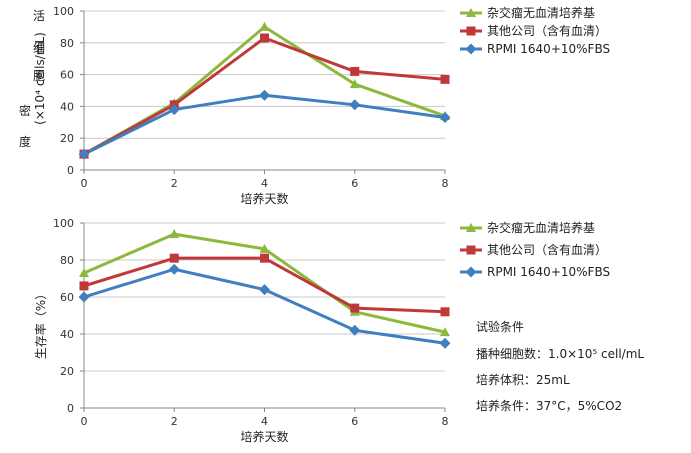  What do you see at coordinates (40, 323) in the screenshot?
I see `y-axis-title: 生存率（%）` at bounding box center [40, 323].